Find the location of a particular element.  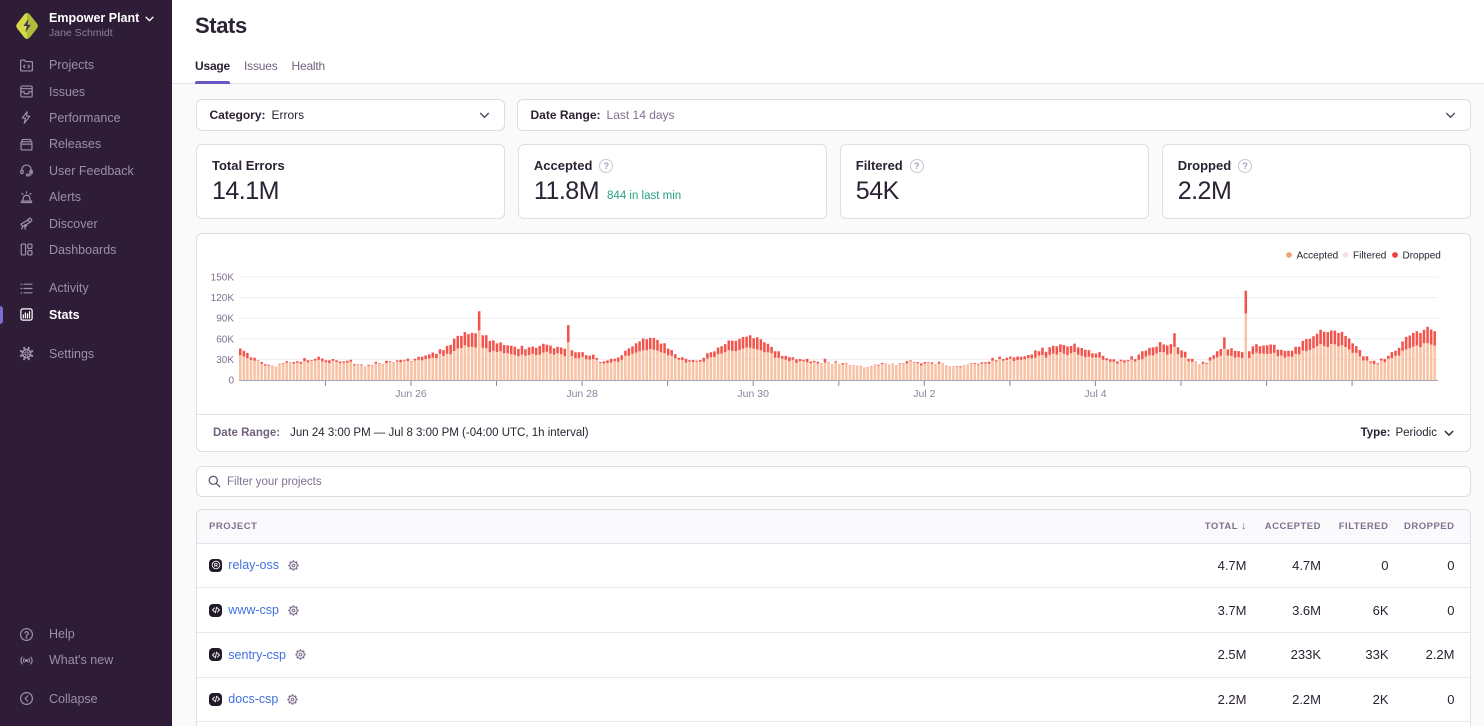

svg-text: Jun 26 is located at coordinates (411, 394).